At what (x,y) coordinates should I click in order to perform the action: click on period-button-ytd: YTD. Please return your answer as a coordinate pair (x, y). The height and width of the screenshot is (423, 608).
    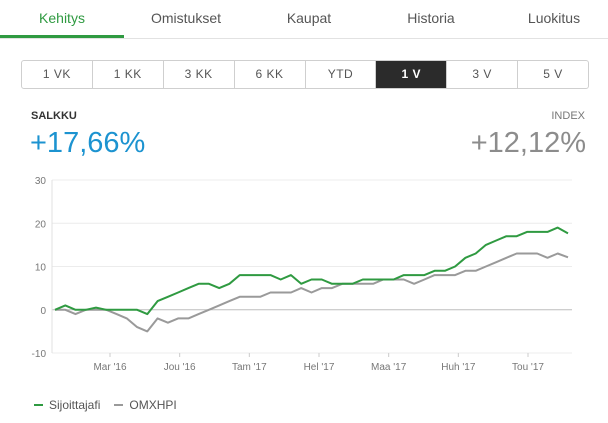
    Looking at the image, I should click on (341, 74).